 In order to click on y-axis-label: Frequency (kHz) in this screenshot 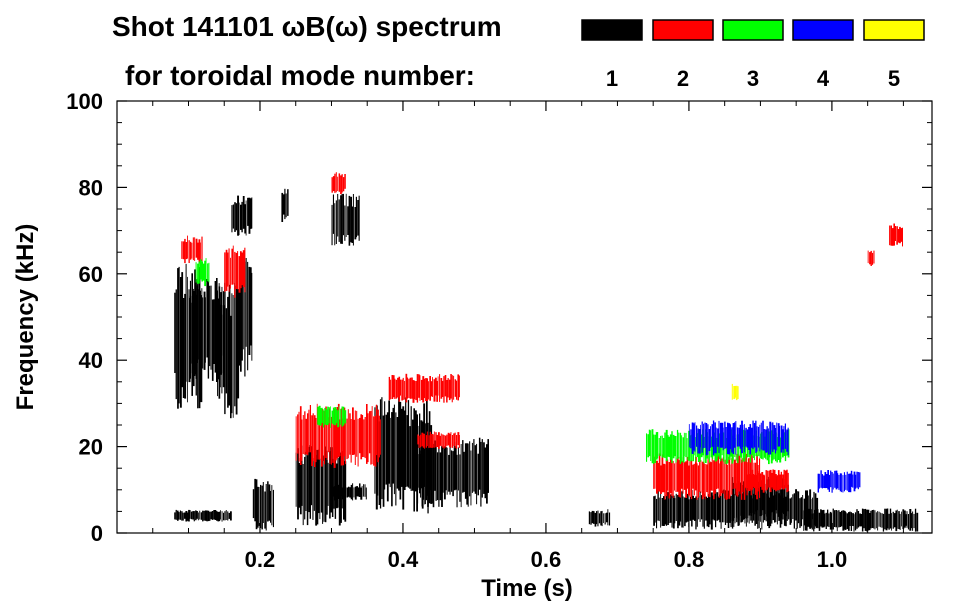, I will do `click(25, 317)`.